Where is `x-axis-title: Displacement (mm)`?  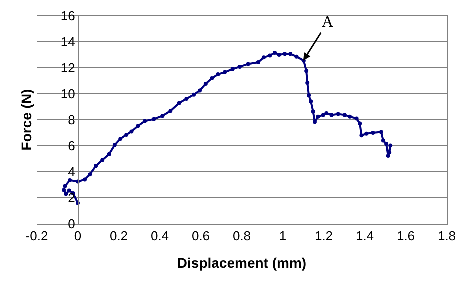
x-axis-title: Displacement (mm) is located at coordinates (242, 262).